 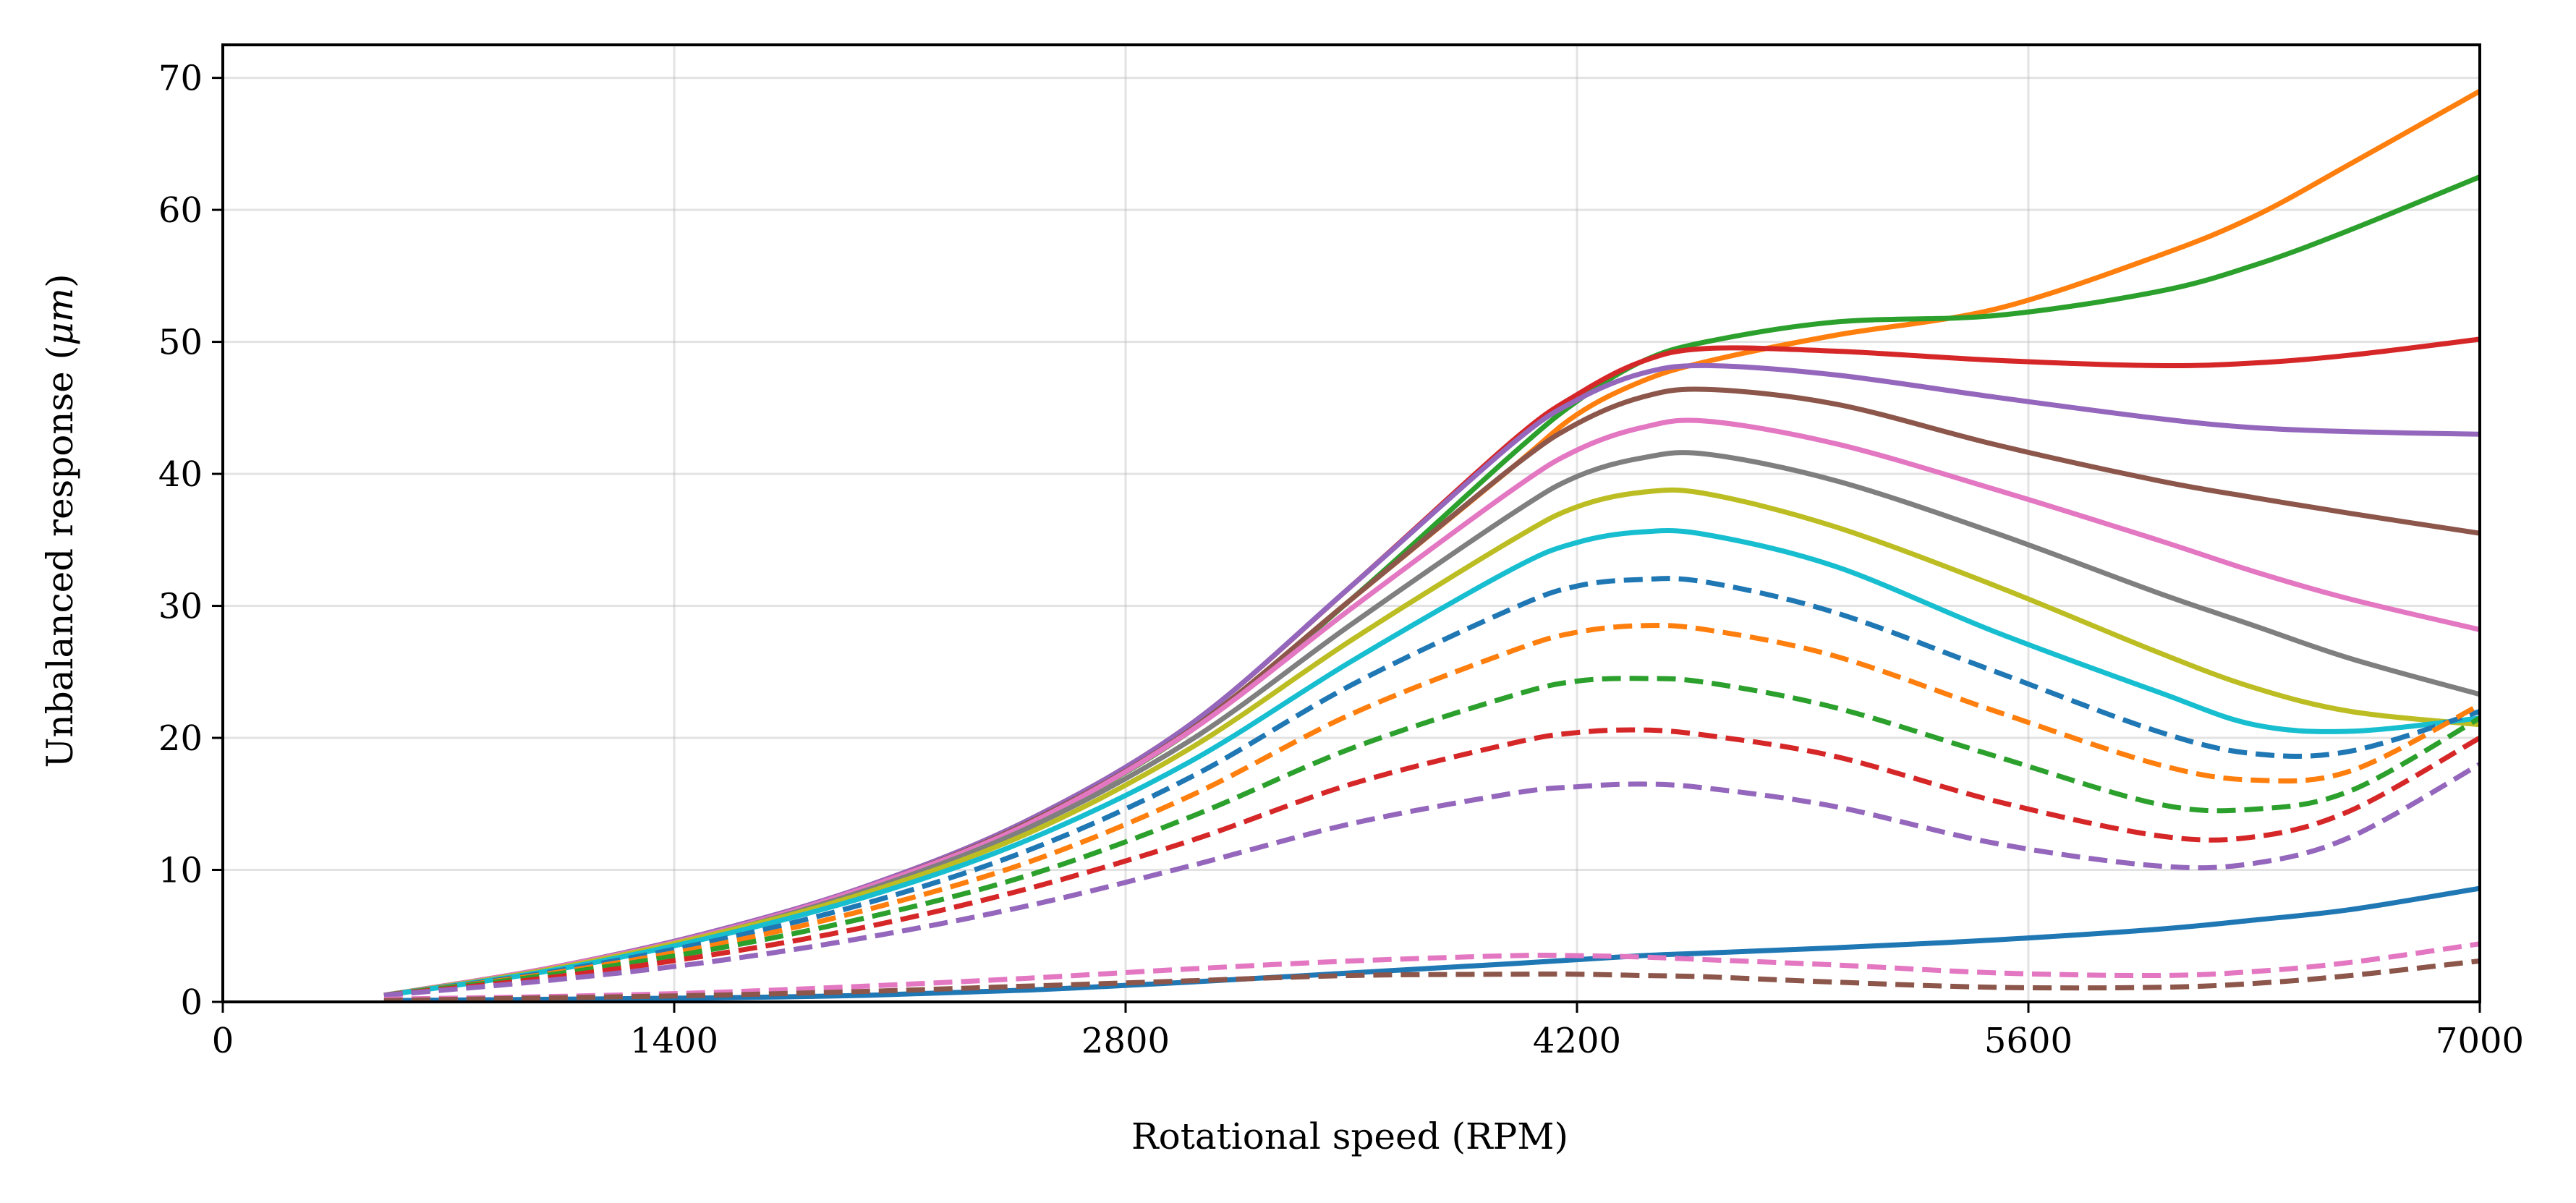 I want to click on y-axis-label-suffix: ), so click(x=60, y=280).